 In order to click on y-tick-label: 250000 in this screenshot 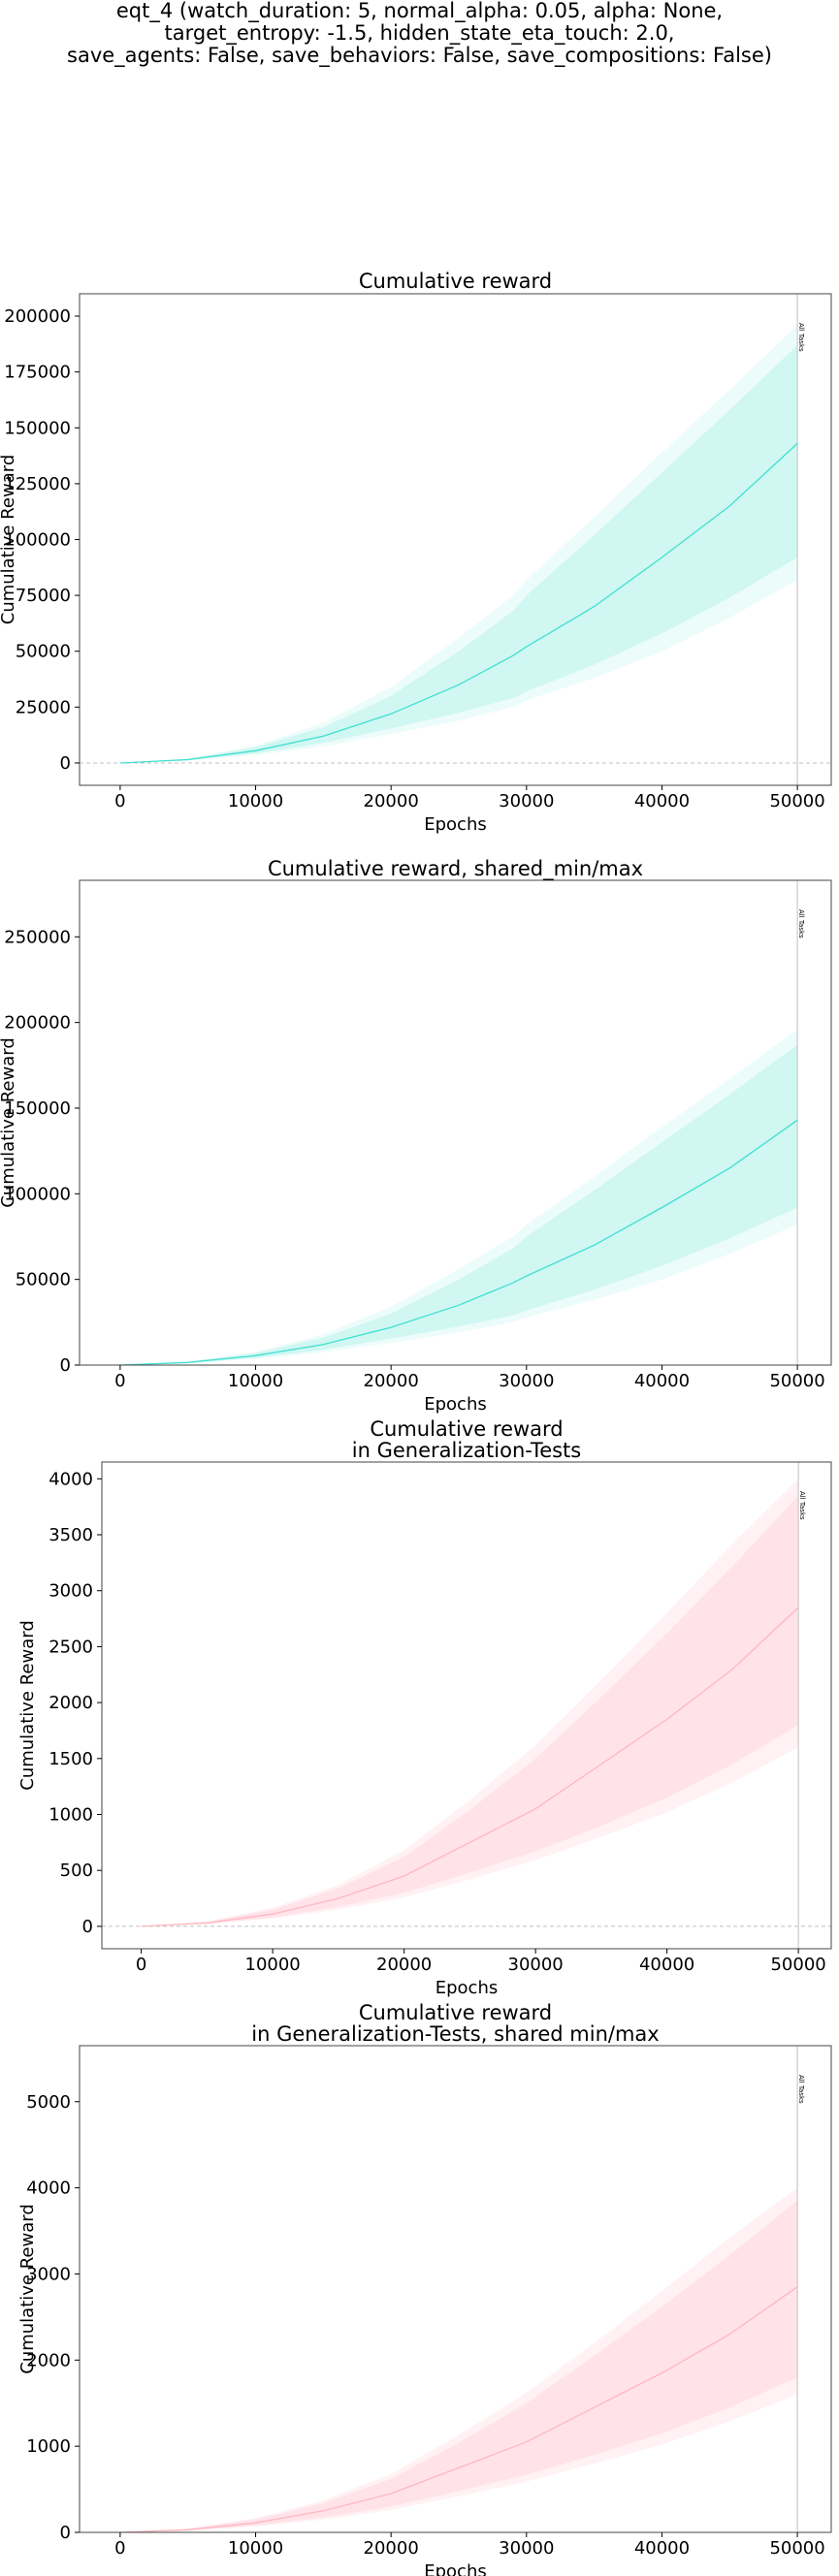, I will do `click(37, 937)`.